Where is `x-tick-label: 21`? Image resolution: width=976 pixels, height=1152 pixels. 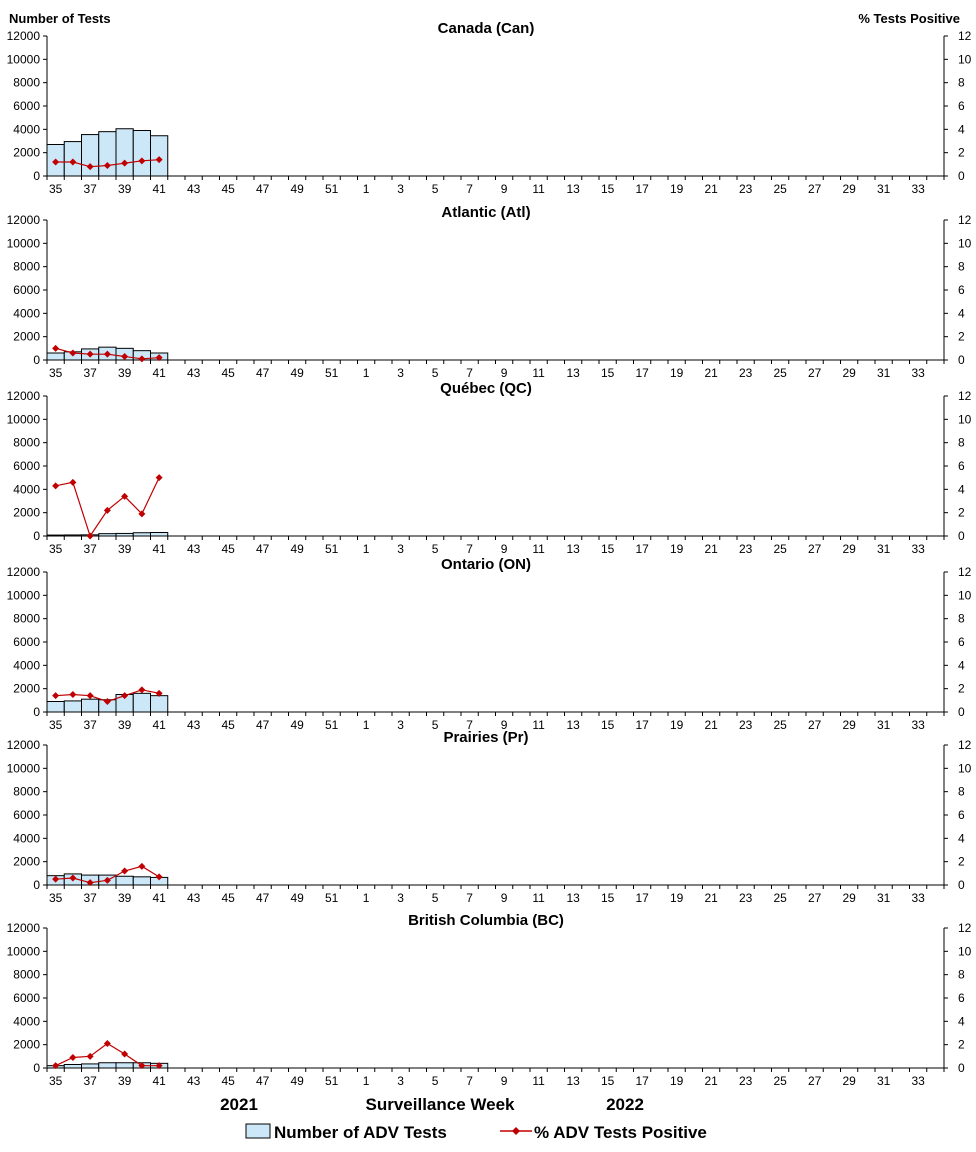
x-tick-label: 21 is located at coordinates (711, 898).